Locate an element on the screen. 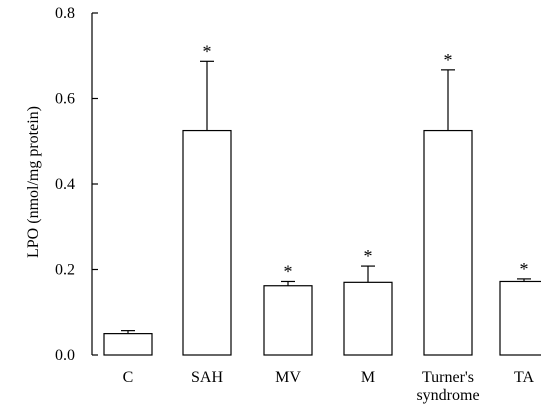  y-tick-label: 0.0 is located at coordinates (65, 355).